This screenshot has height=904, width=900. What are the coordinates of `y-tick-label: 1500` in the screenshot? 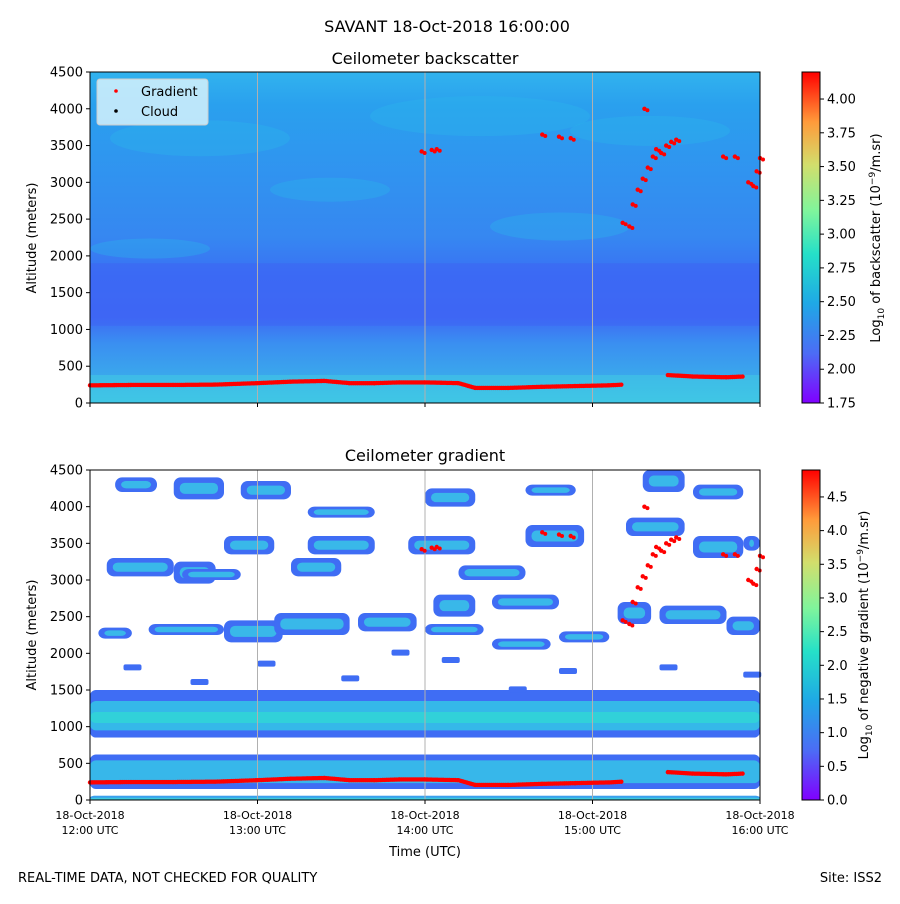 It's located at (66, 691).